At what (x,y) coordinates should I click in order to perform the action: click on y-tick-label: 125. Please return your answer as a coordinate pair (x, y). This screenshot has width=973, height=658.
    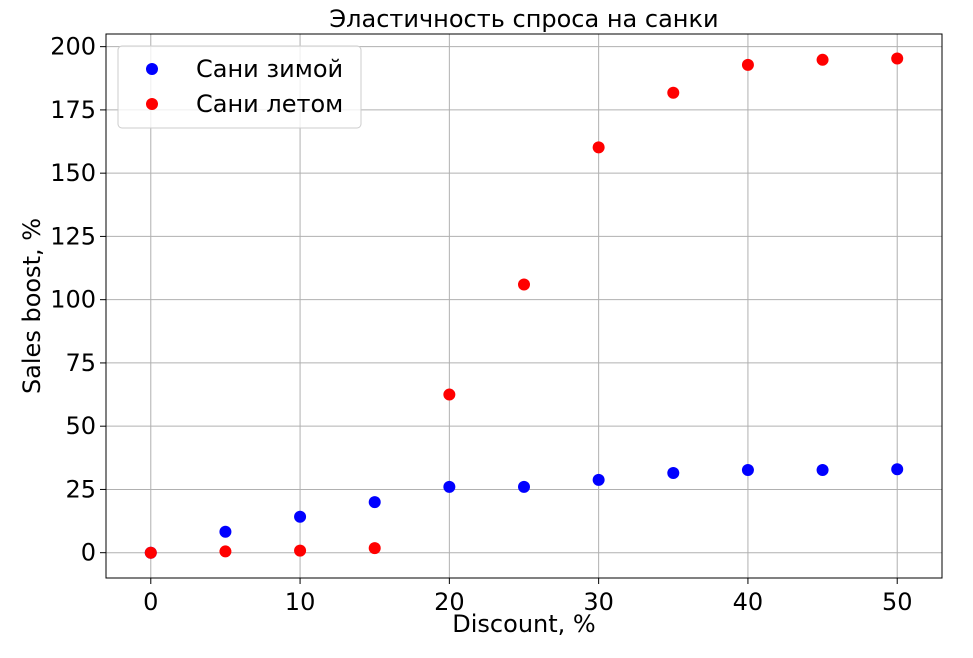
    Looking at the image, I should click on (73, 236).